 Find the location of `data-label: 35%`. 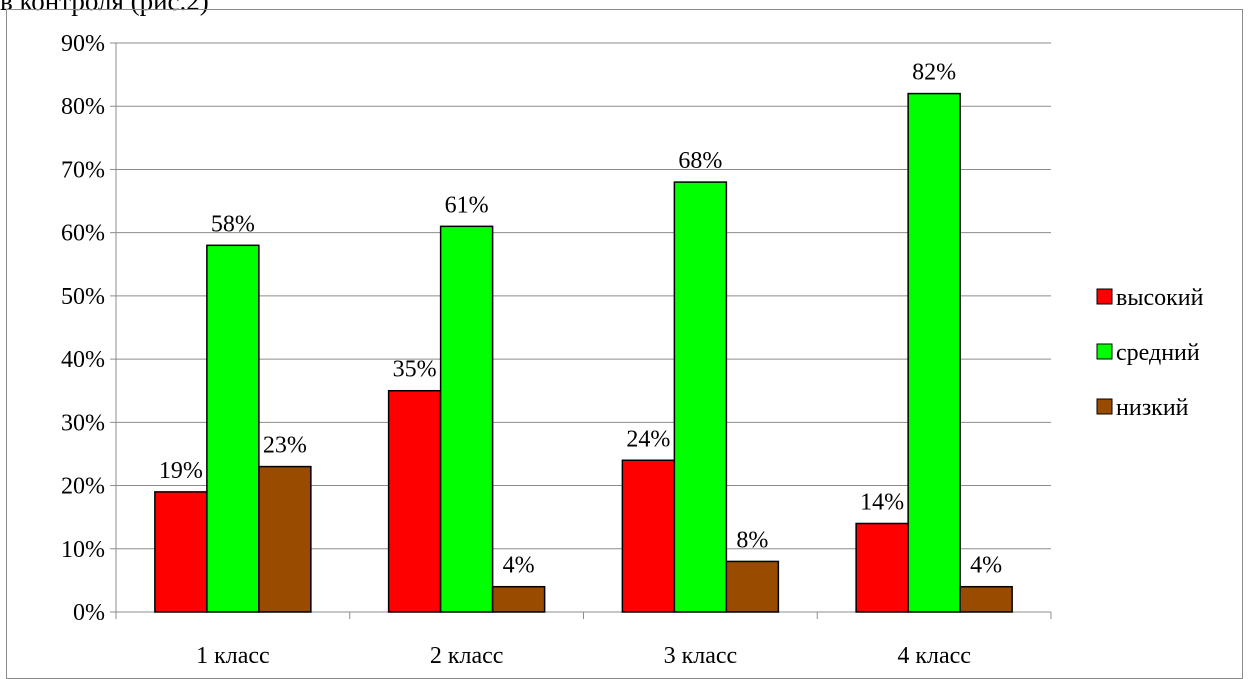

data-label: 35% is located at coordinates (415, 370).